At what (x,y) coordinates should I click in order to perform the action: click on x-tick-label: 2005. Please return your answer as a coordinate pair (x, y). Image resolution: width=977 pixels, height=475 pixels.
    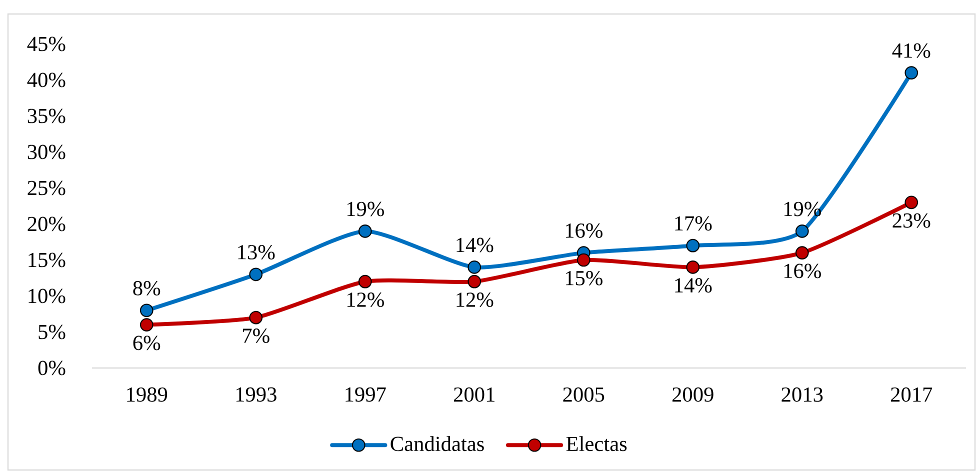
    Looking at the image, I should click on (583, 394).